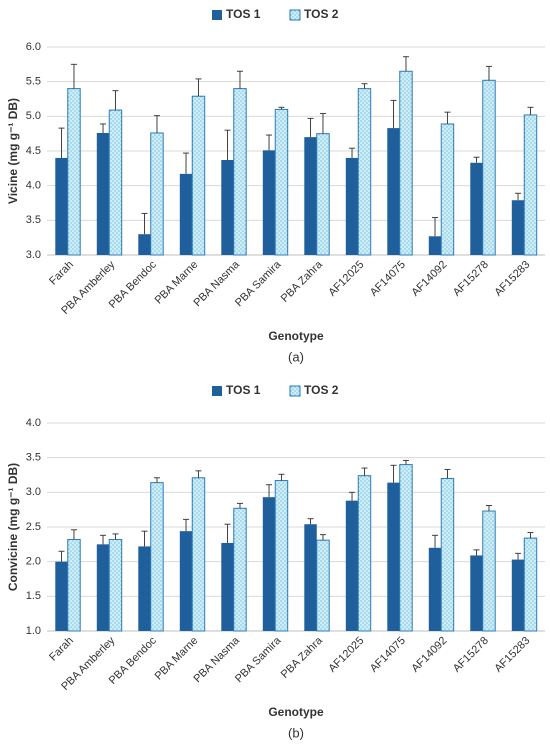  I want to click on x-tick-label: Farah, so click(61, 649).